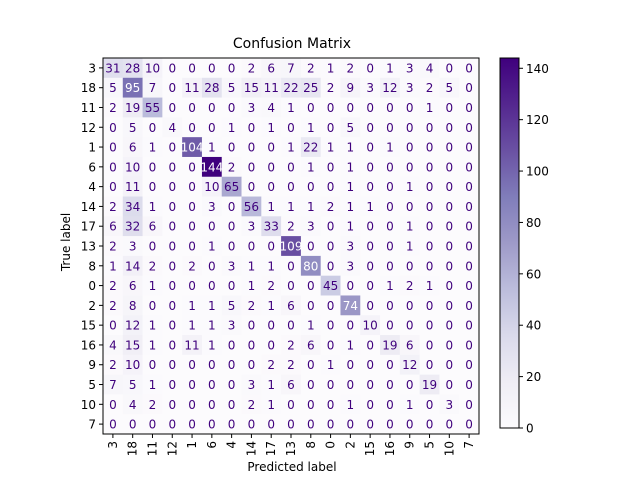  I want to click on y-tick-label: 9, so click(92, 365).